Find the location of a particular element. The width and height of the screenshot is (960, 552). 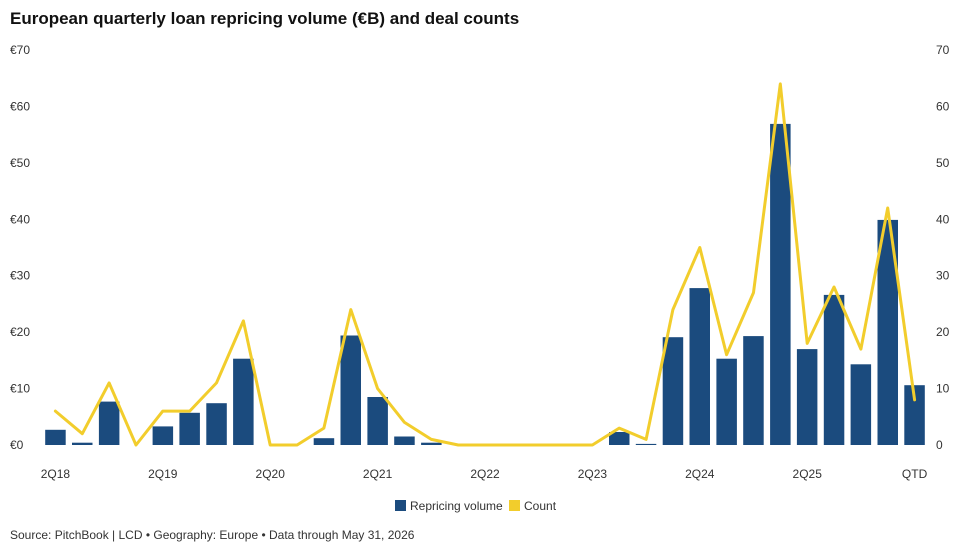

x-tick-label: 2Q25 is located at coordinates (808, 474).